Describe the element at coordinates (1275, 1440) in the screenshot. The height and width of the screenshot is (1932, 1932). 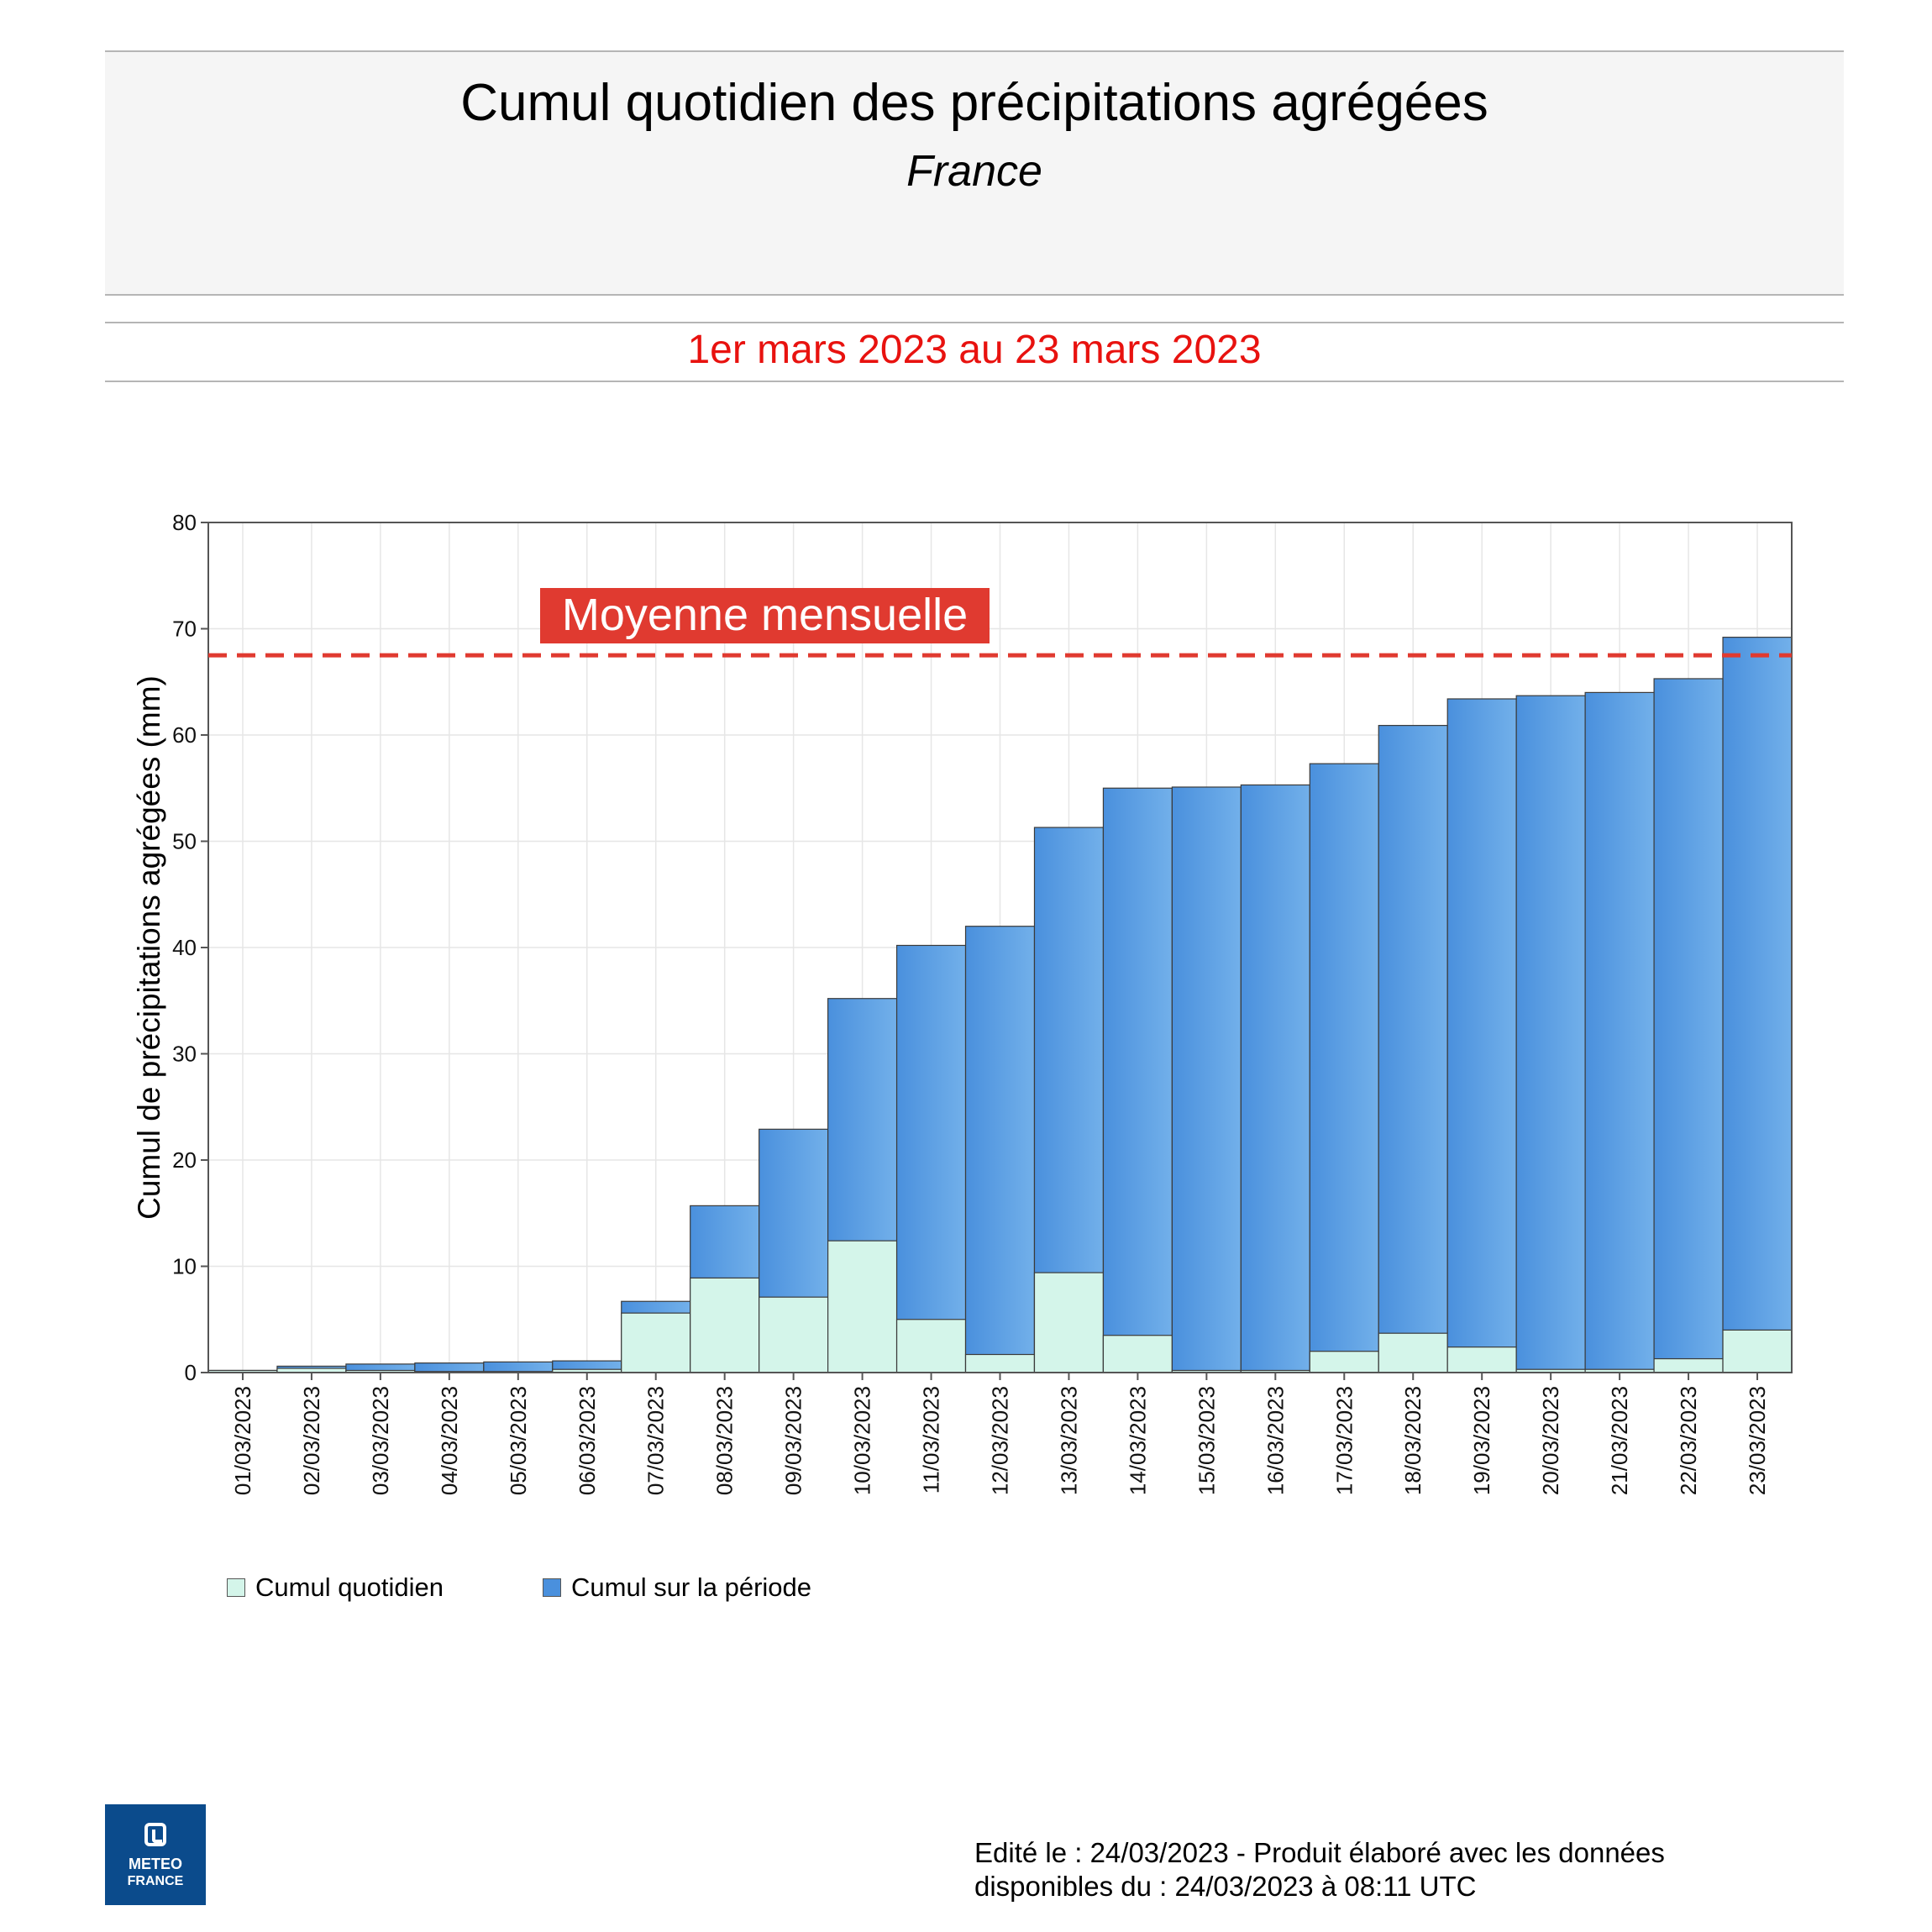
I see `x-tick-label: 16/03/2023` at that location.